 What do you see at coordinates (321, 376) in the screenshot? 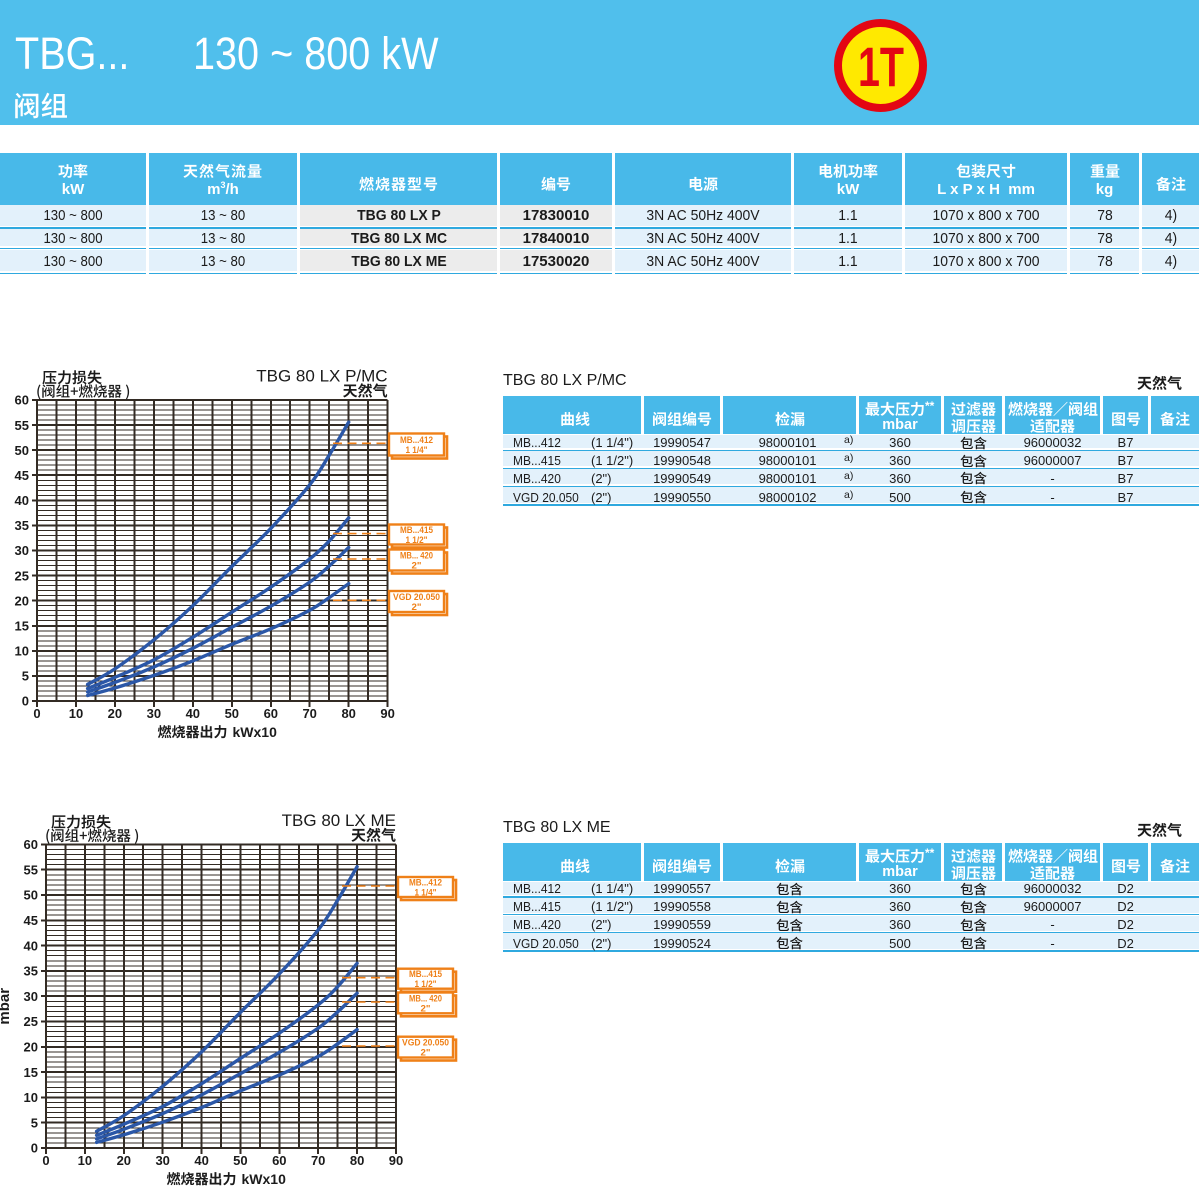
I see `svg-text: TBG 80 LX P/MC` at bounding box center [321, 376].